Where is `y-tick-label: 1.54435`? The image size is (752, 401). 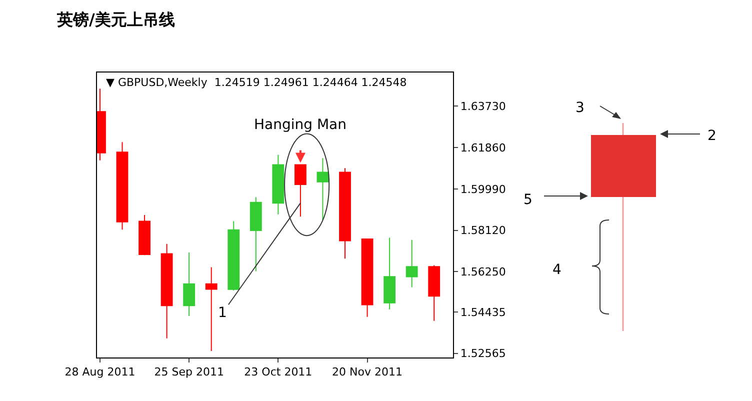
y-tick-label: 1.54435 is located at coordinates (483, 312).